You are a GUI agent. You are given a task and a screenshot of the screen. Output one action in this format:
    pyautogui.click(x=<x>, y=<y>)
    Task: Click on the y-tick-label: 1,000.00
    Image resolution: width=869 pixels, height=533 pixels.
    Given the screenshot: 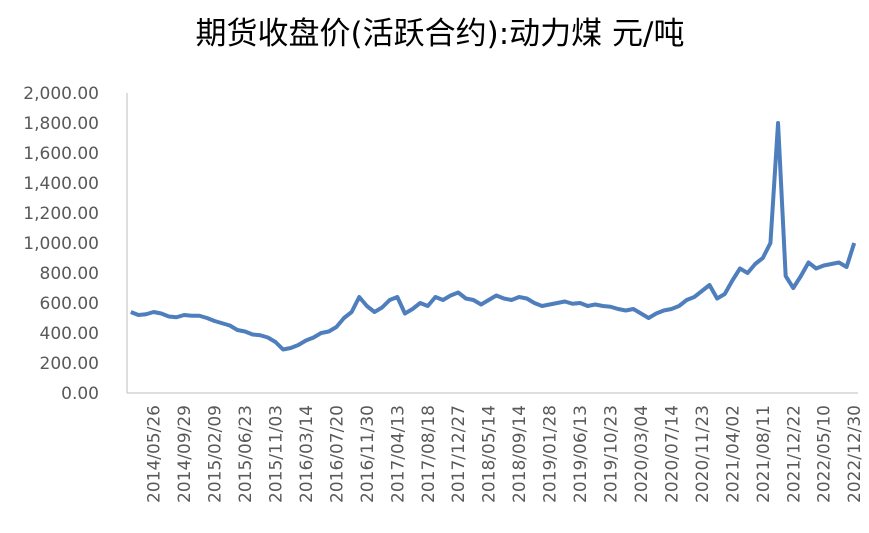 What is the action you would take?
    pyautogui.click(x=61, y=244)
    